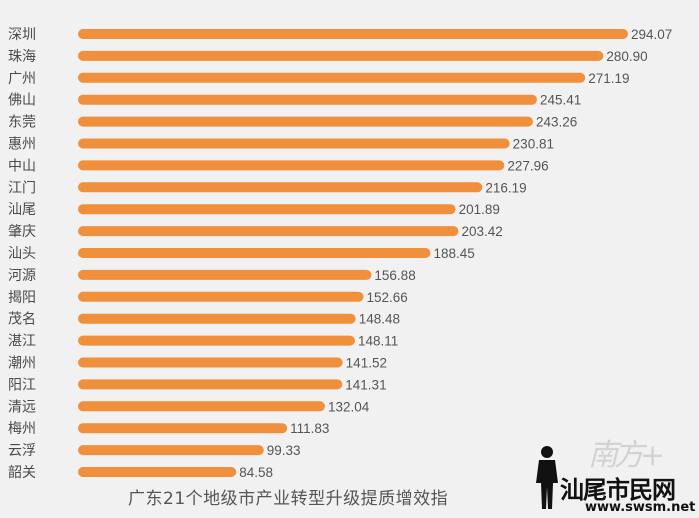  What do you see at coordinates (22, 407) in the screenshot?
I see `category-label: 清远` at bounding box center [22, 407].